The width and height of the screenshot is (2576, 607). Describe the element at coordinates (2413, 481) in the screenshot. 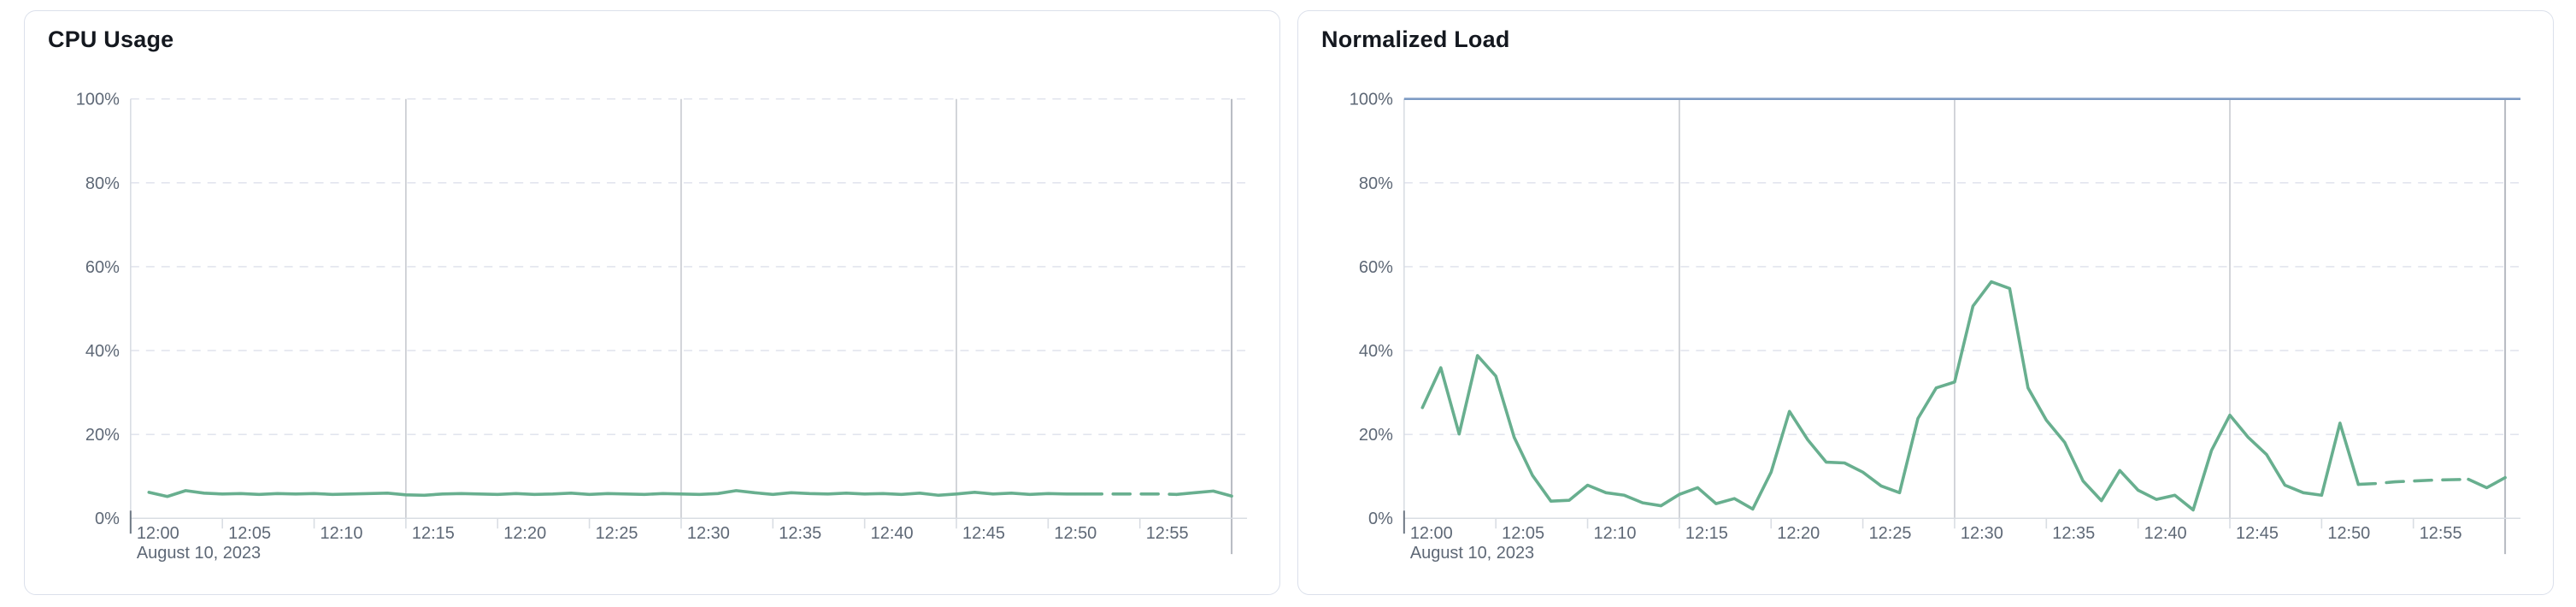

I see `series-line-dashed` at that location.